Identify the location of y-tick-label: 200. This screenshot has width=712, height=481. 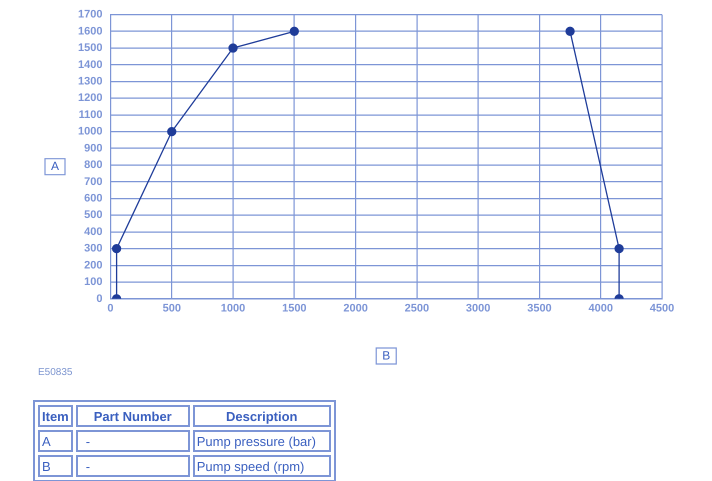
(93, 265).